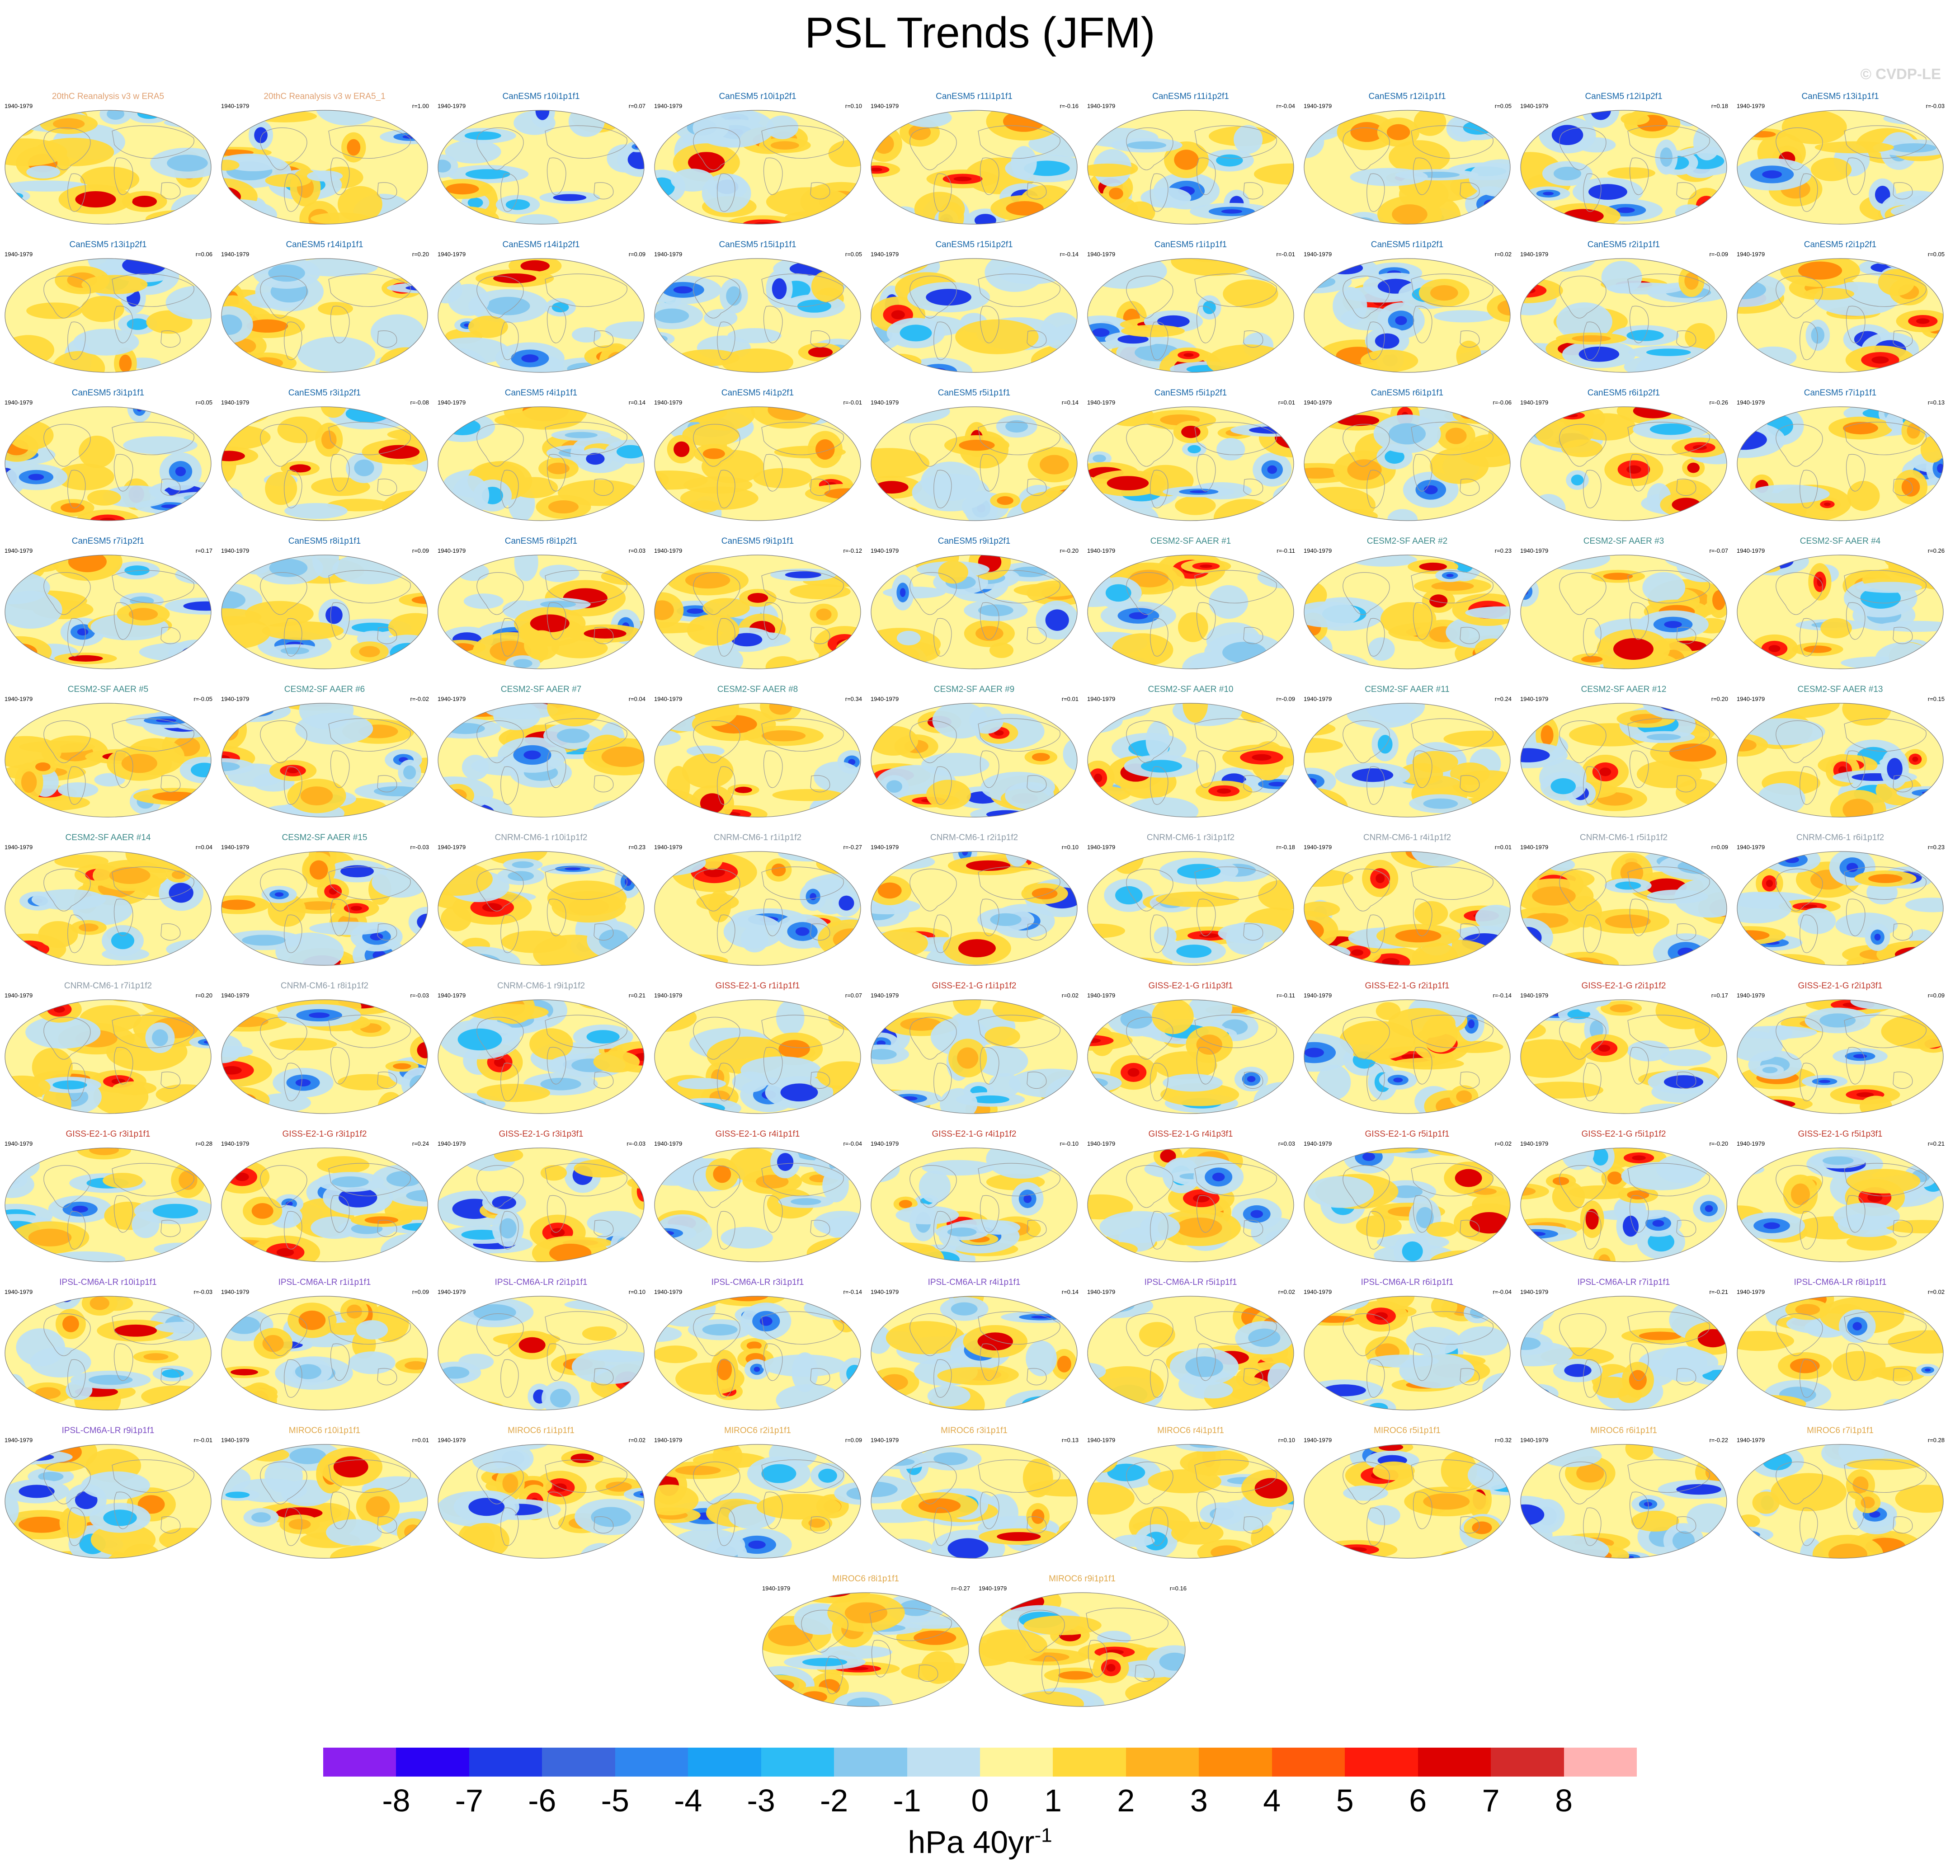 The height and width of the screenshot is (1876, 1960). I want to click on watermark: © CVDP-LE, so click(1900, 74).